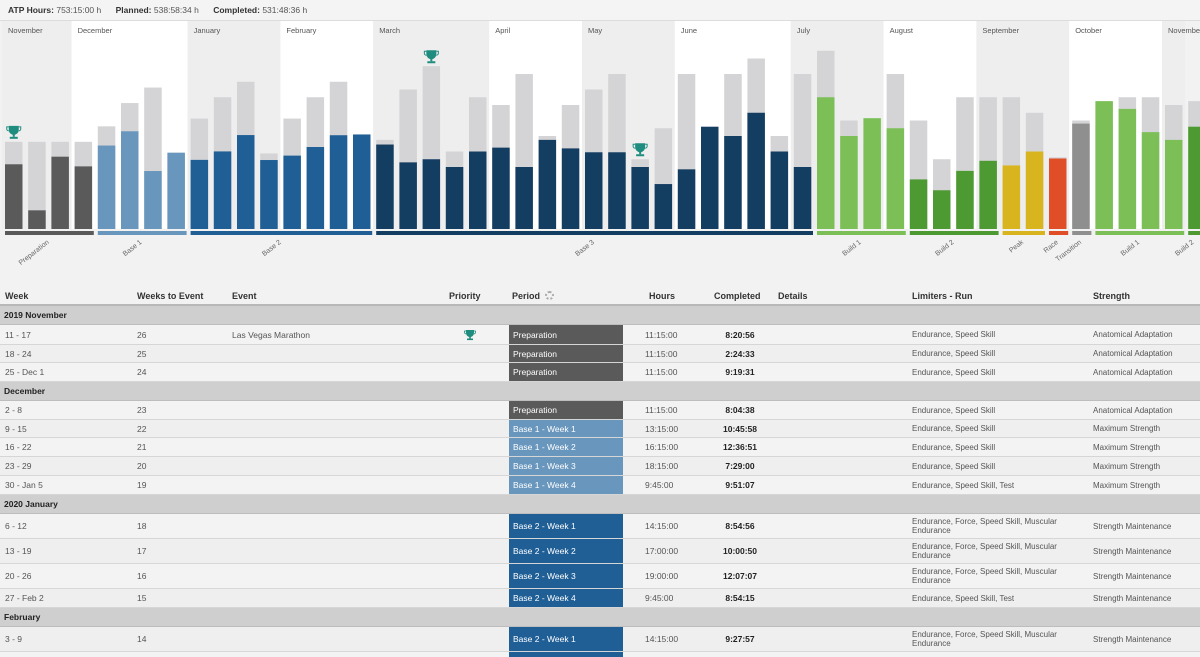  Describe the element at coordinates (533, 296) in the screenshot. I see `header-period: Period` at that location.